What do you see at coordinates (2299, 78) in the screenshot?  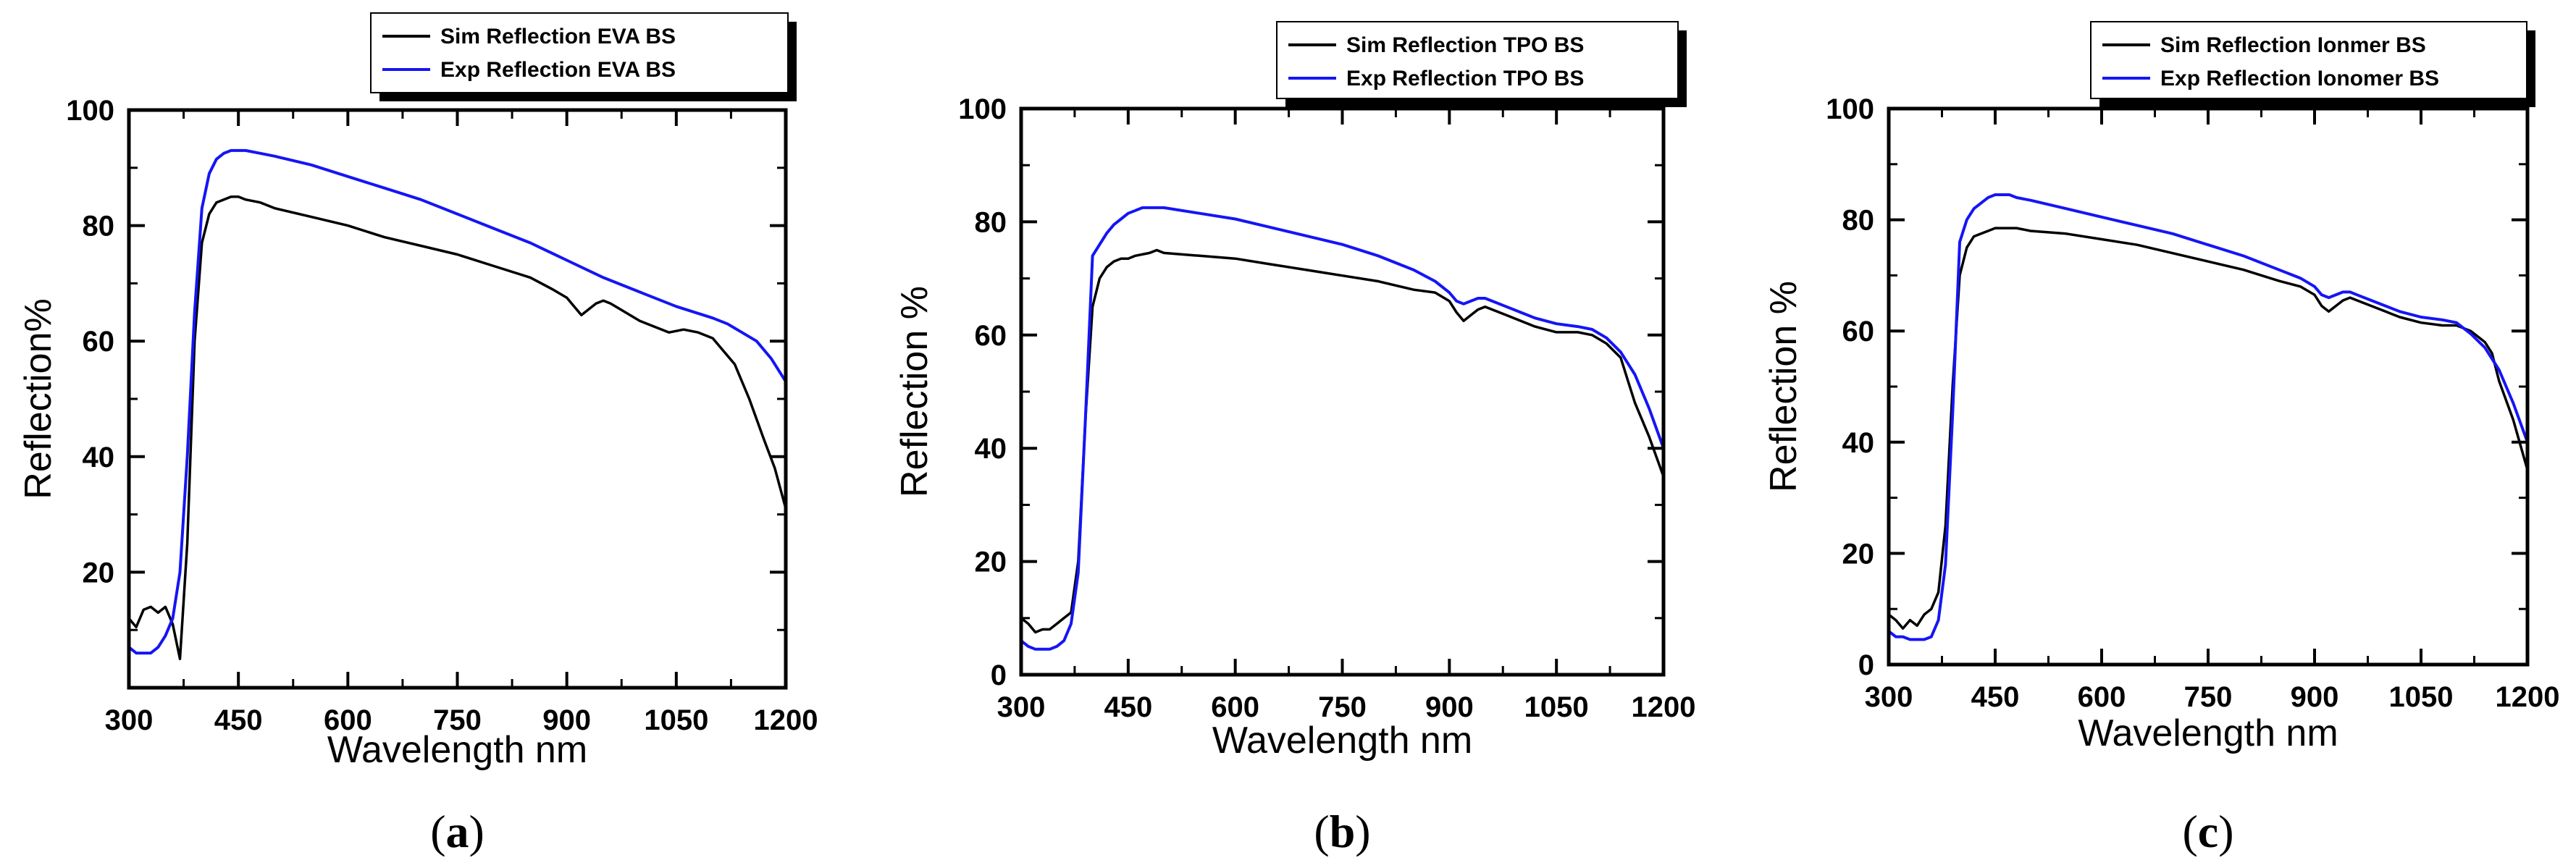 I see `legend-label: Exp Reflection Ionomer BS` at bounding box center [2299, 78].